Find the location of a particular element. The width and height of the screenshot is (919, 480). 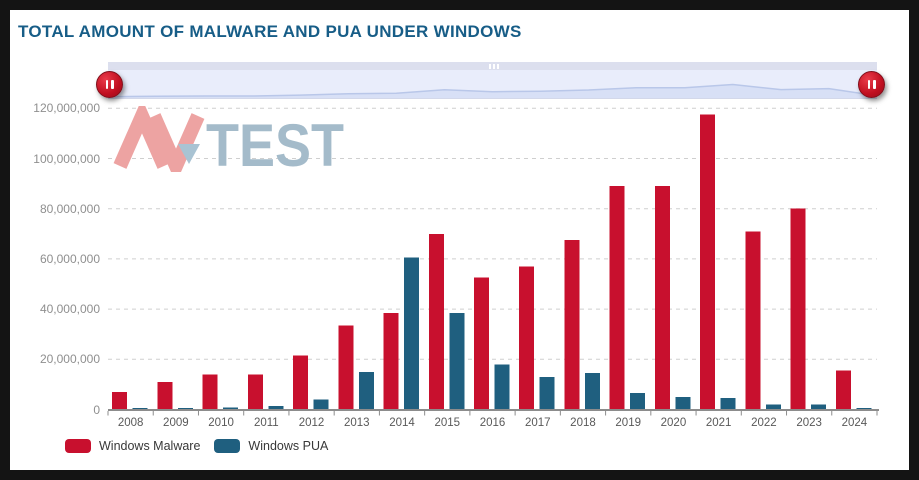

bar-windows-pua-2022 is located at coordinates (773, 407).